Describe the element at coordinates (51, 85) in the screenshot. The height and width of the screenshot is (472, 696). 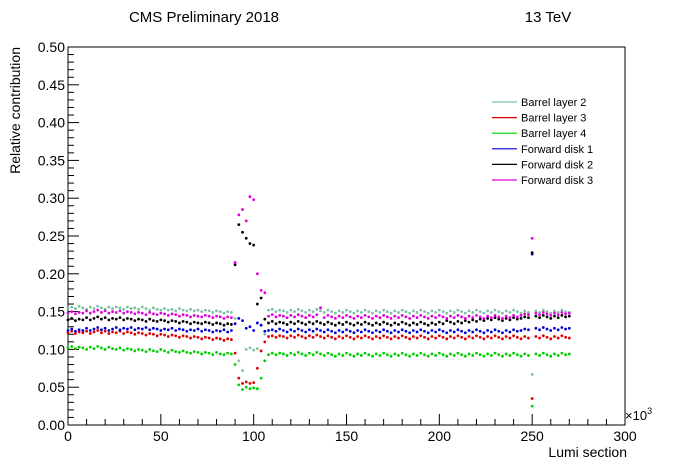
I see `y-tick-label: 0.45` at that location.